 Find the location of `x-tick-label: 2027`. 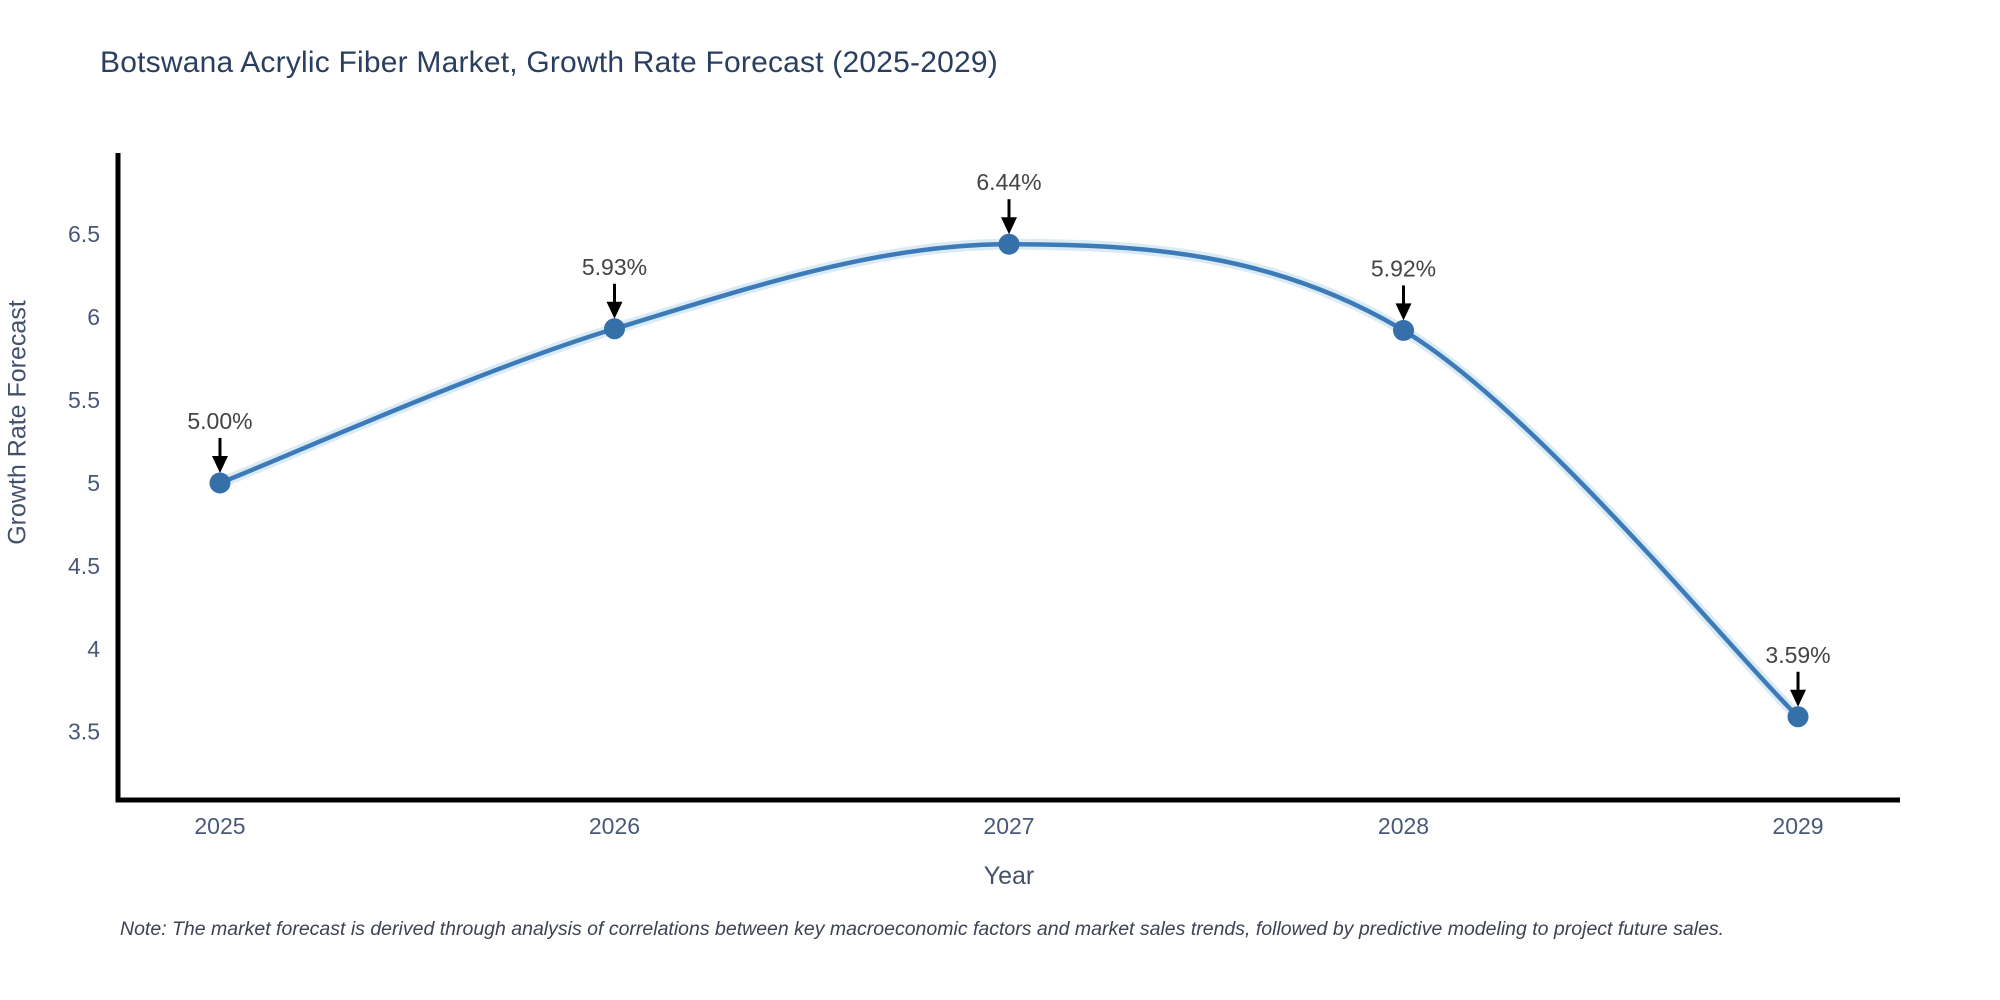

x-tick-label: 2027 is located at coordinates (1008, 826).